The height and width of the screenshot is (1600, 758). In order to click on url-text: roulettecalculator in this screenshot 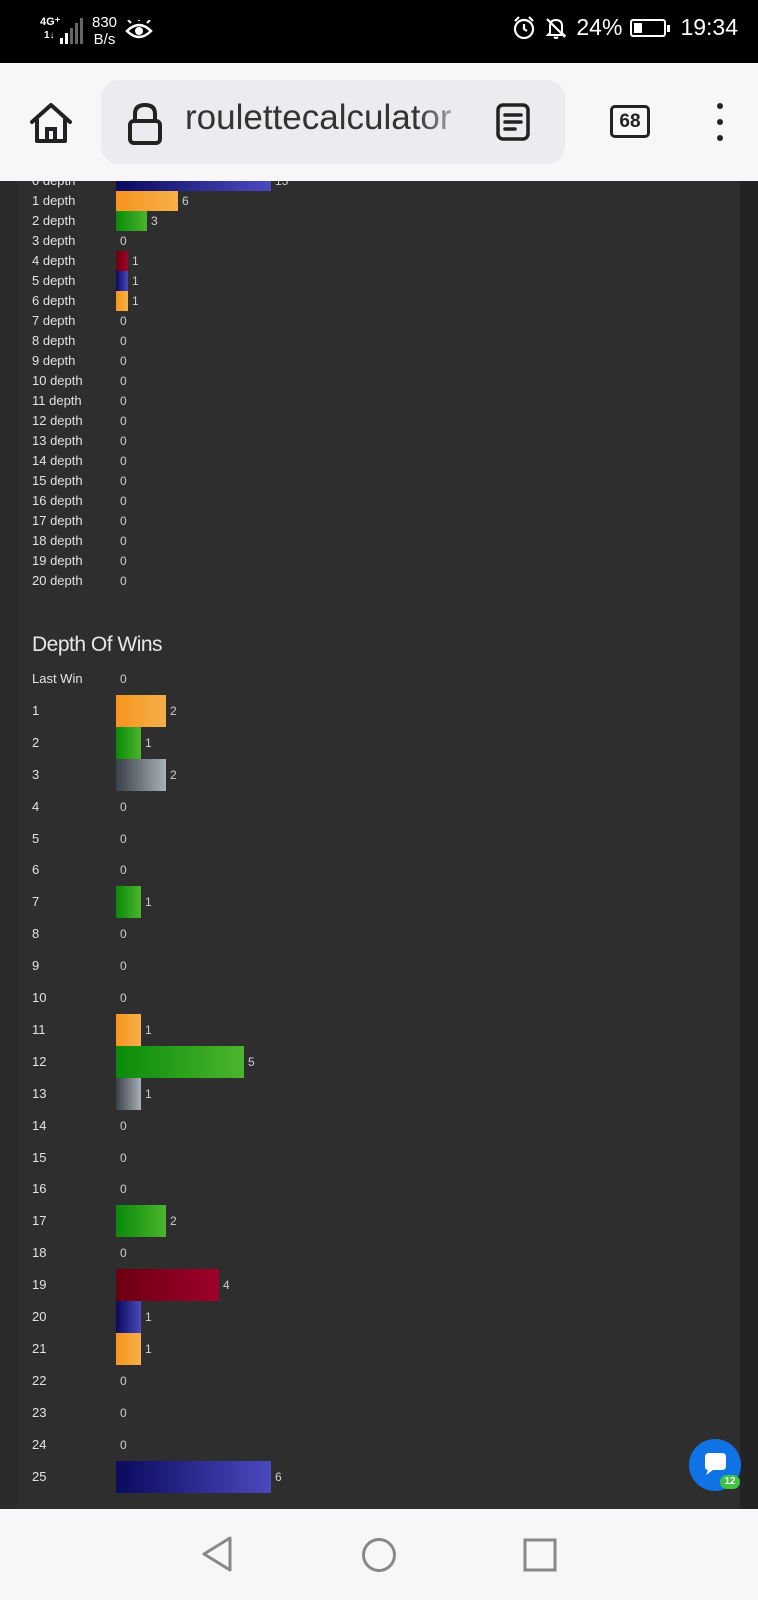, I will do `click(318, 117)`.